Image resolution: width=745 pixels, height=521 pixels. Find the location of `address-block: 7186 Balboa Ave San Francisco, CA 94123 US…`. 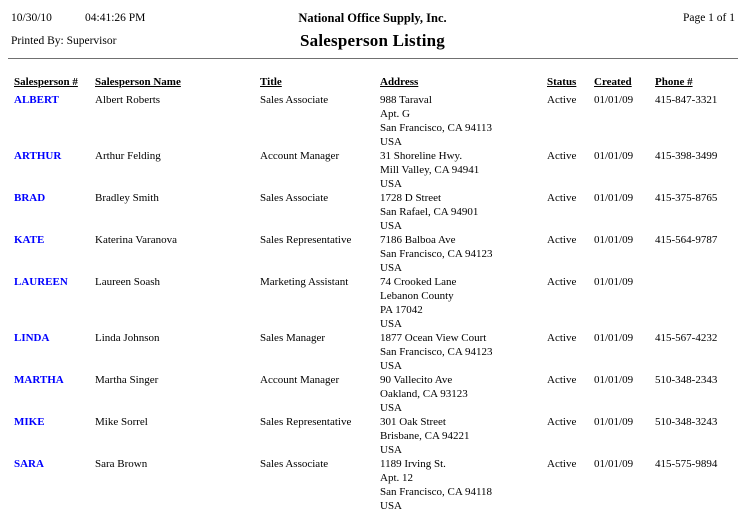

address-block: 7186 Balboa Ave San Francisco, CA 94123 US… is located at coordinates (462, 254).